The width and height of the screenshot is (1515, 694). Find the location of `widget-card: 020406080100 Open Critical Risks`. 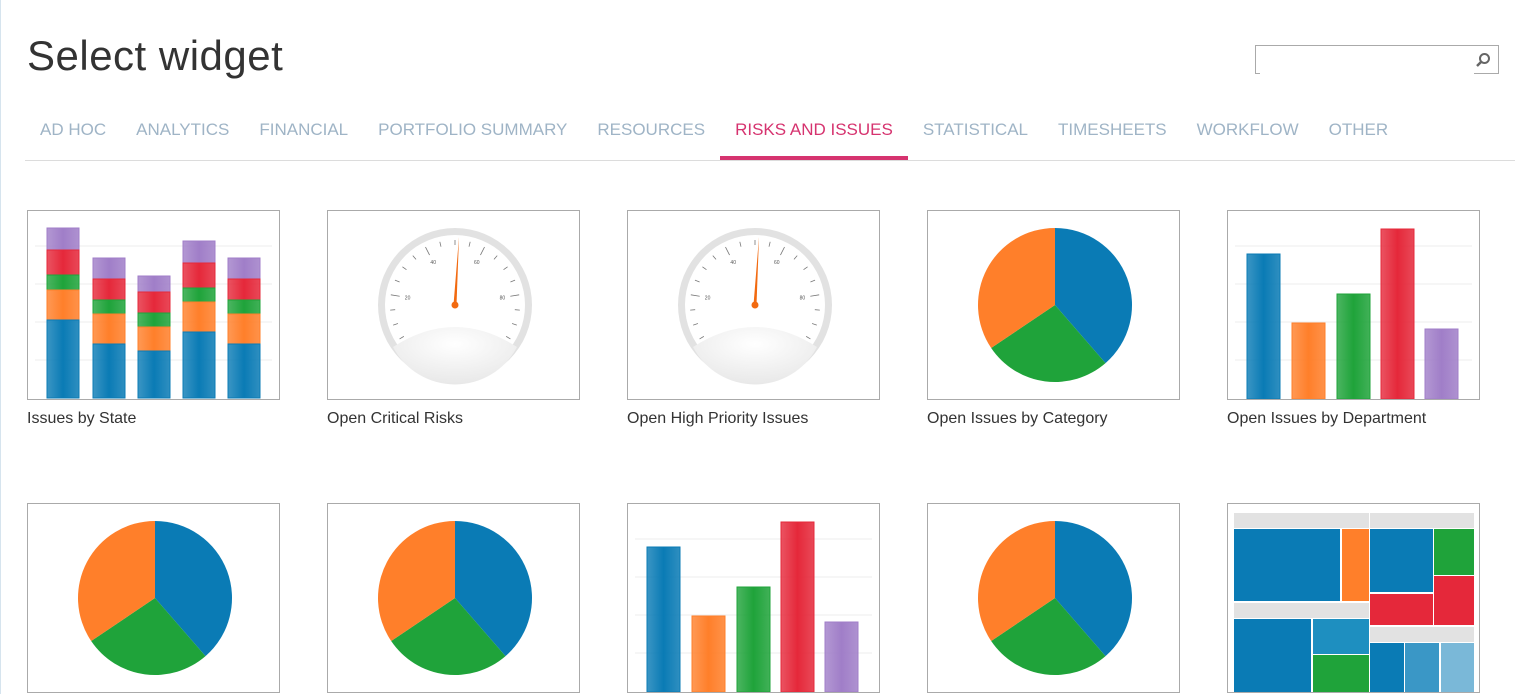

widget-card: 020406080100 Open Critical Risks is located at coordinates (453, 319).